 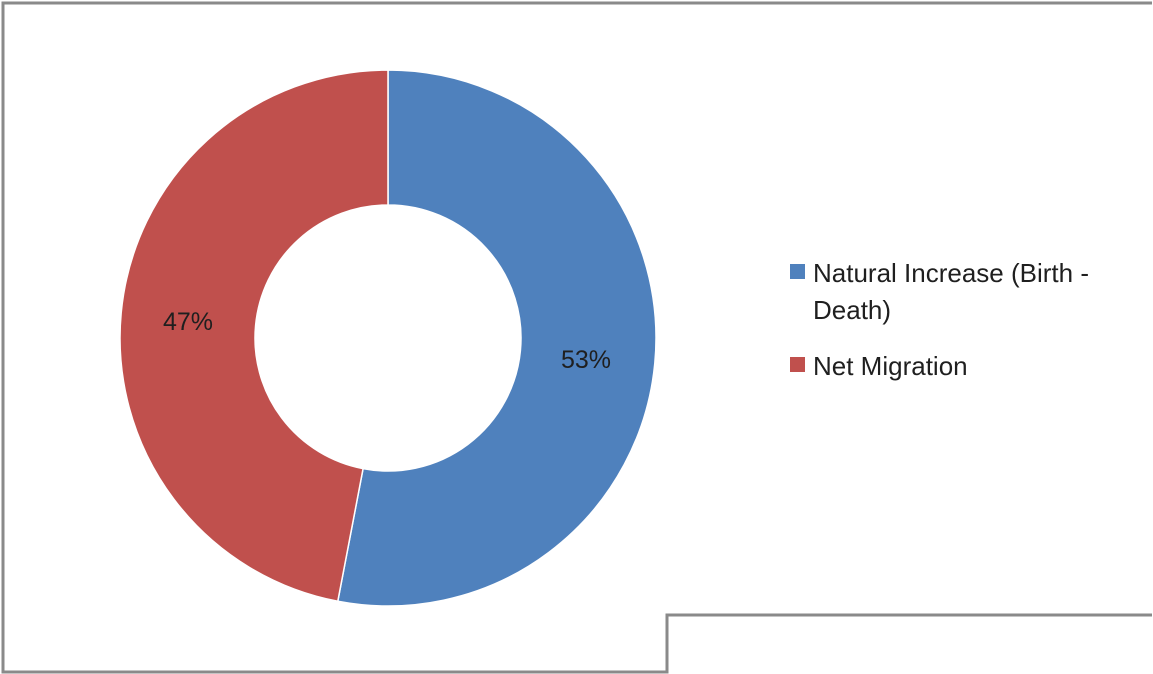 I want to click on data-labels: 53% 47%, so click(x=387, y=341).